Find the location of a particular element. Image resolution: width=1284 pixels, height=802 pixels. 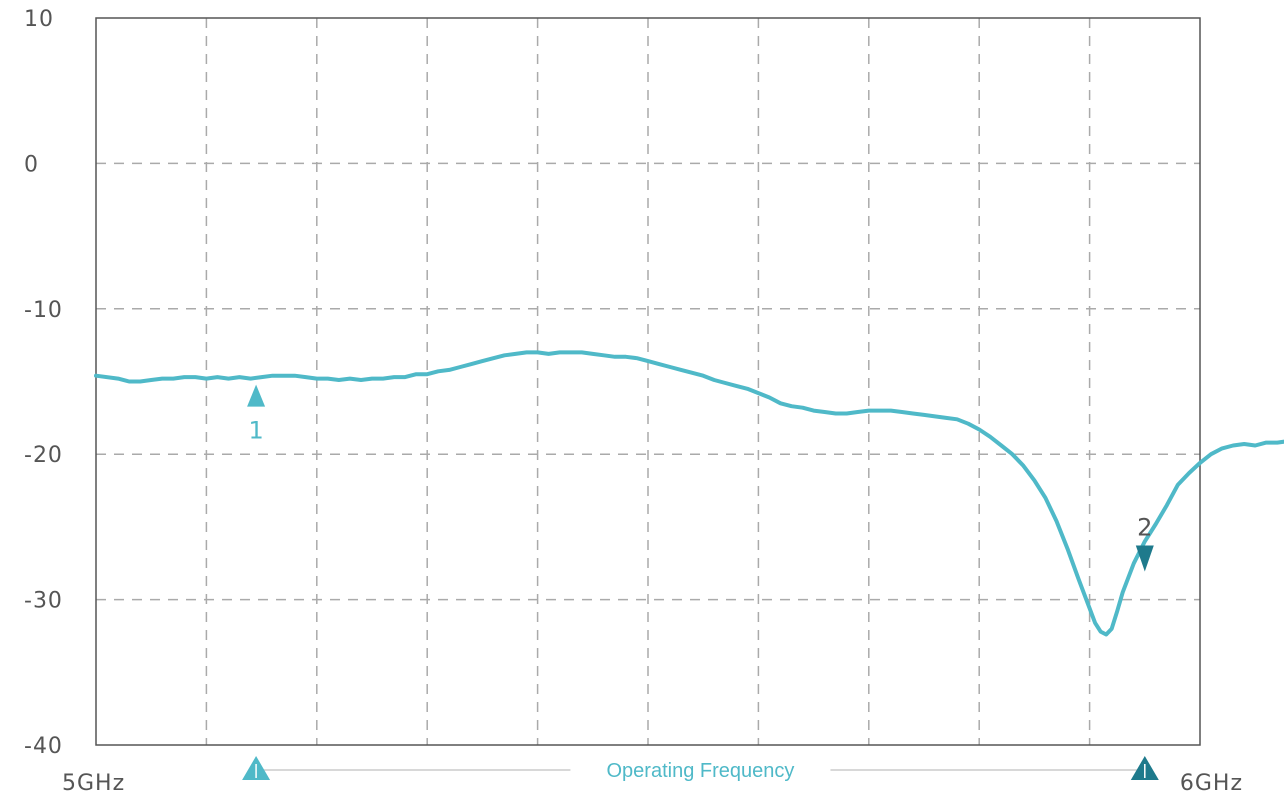

y-tick-label: -20 is located at coordinates (43, 455).